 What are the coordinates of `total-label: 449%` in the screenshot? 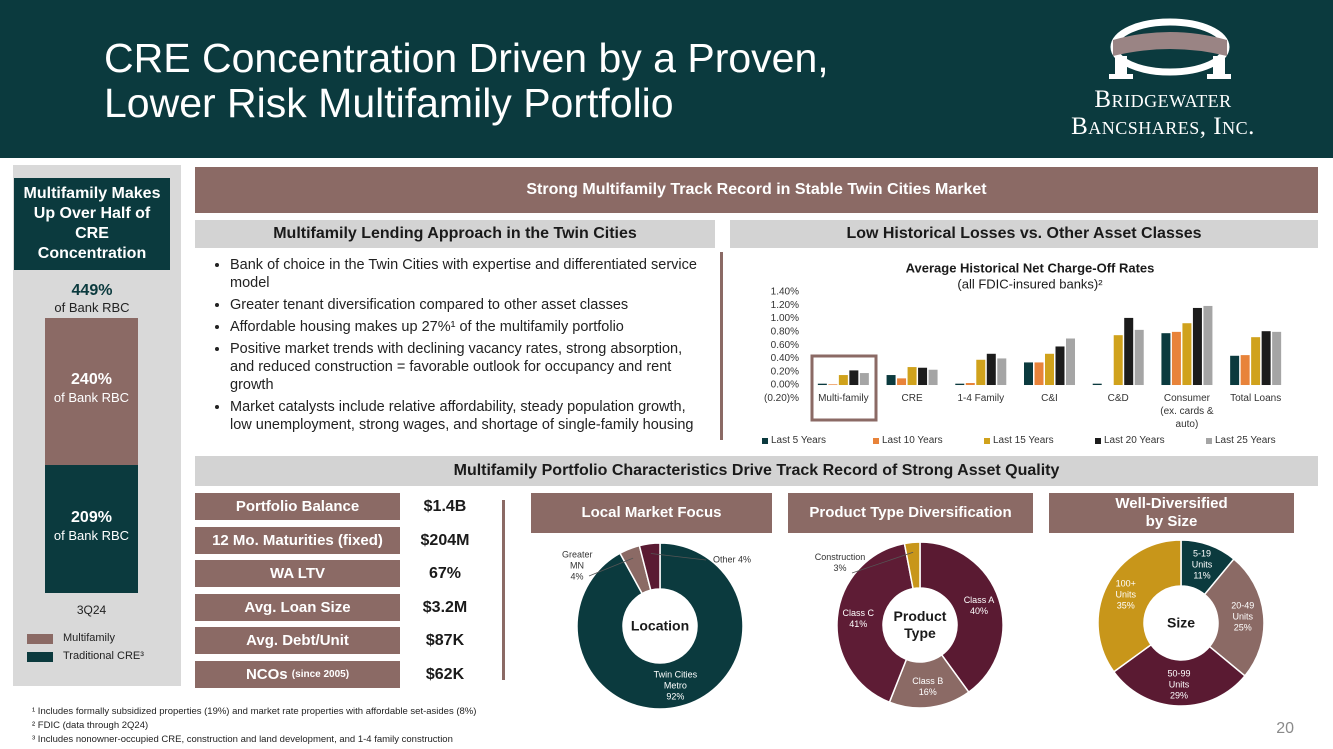 It's located at (92, 290).